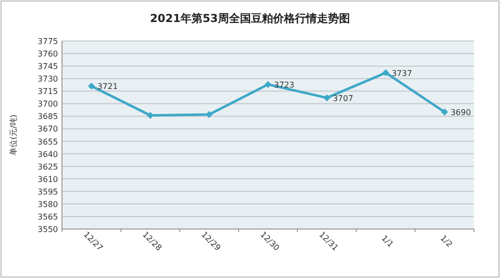 Image resolution: width=500 pixels, height=278 pixels. What do you see at coordinates (48, 204) in the screenshot?
I see `y-tick-label: 3580` at bounding box center [48, 204].